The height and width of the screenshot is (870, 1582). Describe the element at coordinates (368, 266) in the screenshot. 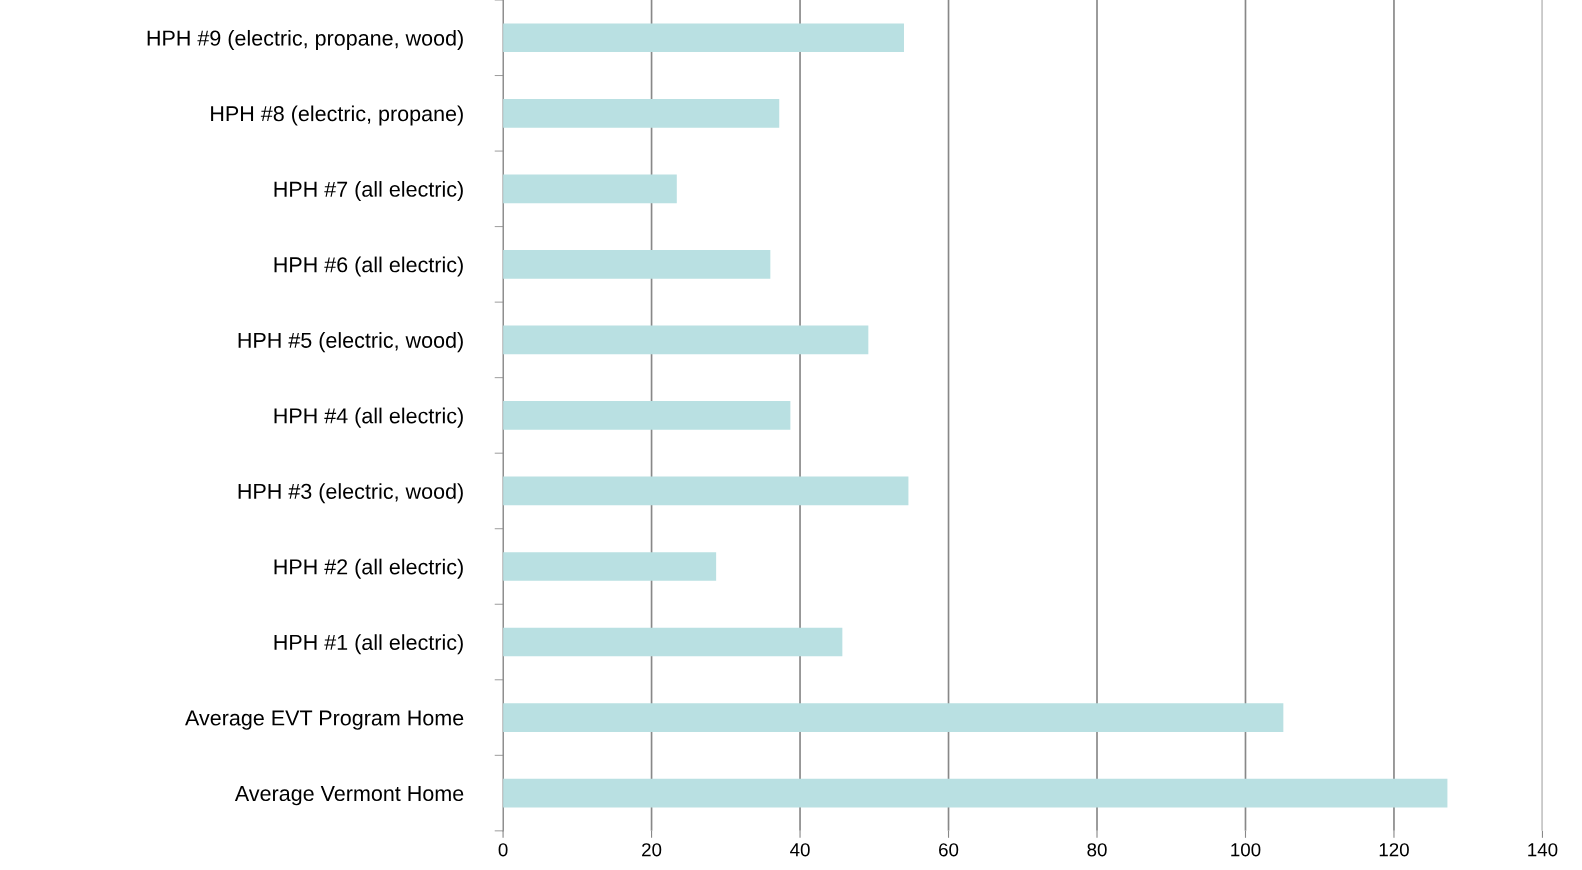

I see `y-tick-label: HPH #6 (all electric)` at that location.